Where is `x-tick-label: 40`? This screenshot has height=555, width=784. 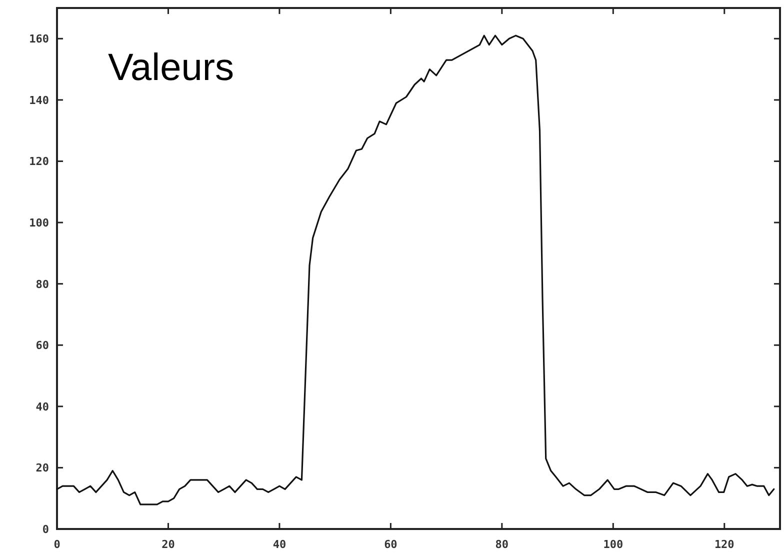
x-tick-label: 40 is located at coordinates (279, 544).